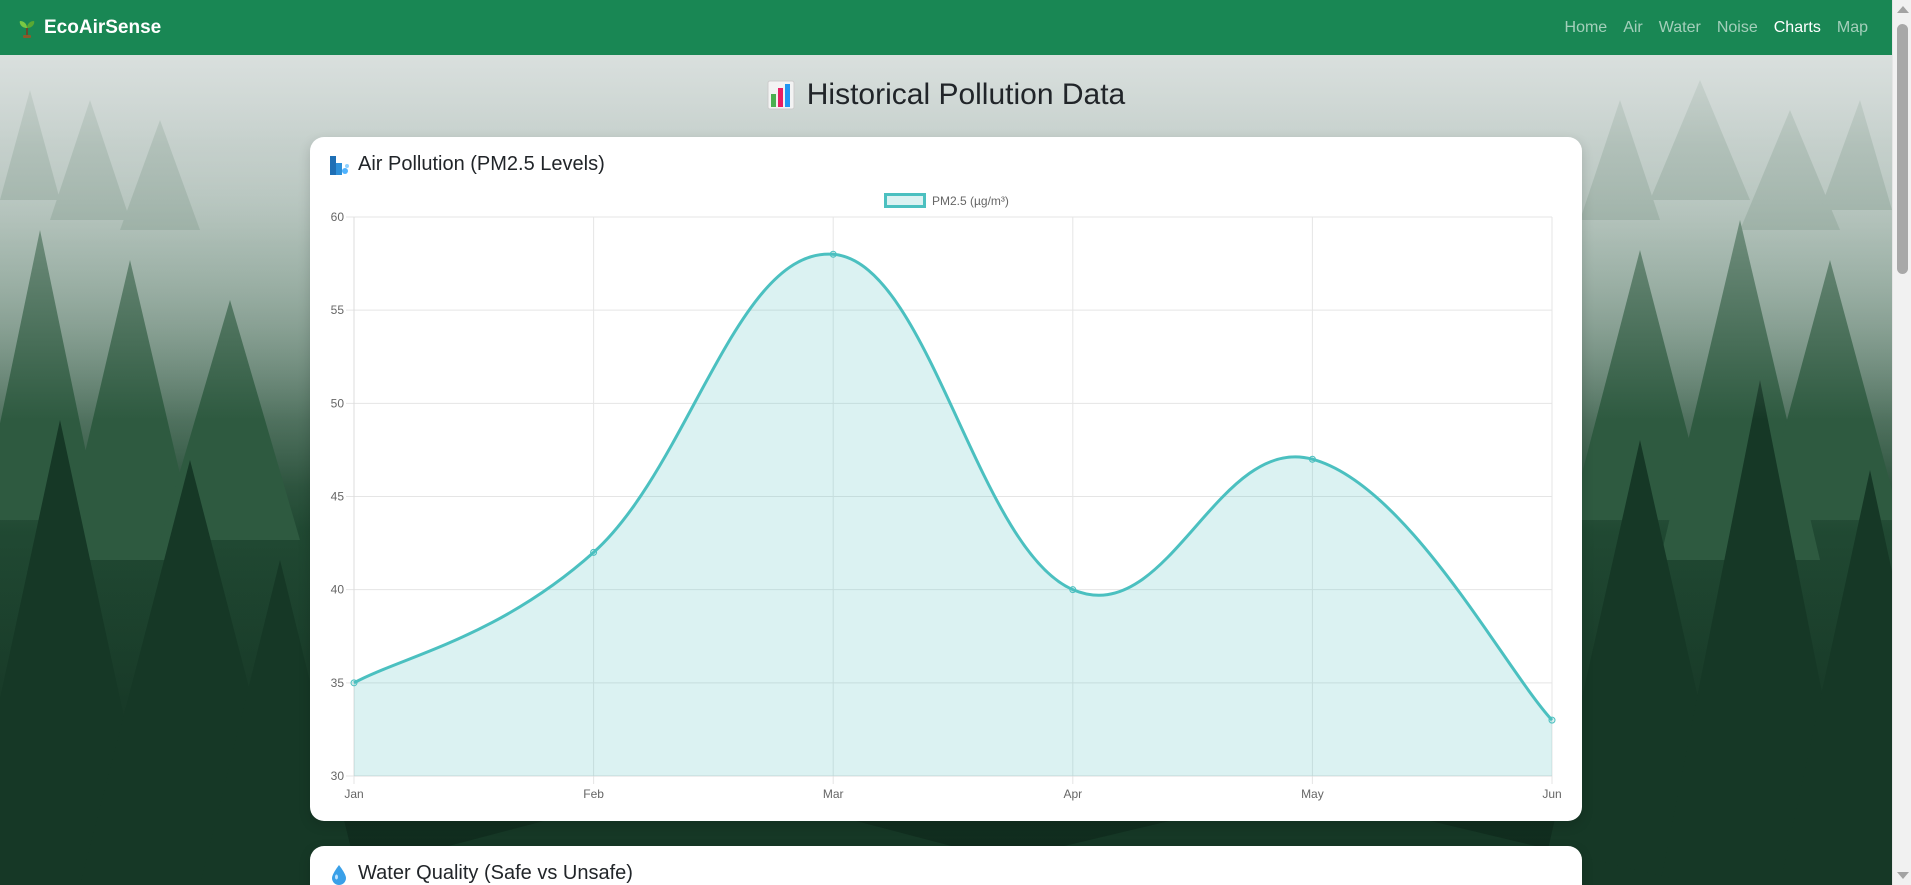 This screenshot has height=885, width=1911. Describe the element at coordinates (1312, 794) in the screenshot. I see `x-tick-label: May` at that location.